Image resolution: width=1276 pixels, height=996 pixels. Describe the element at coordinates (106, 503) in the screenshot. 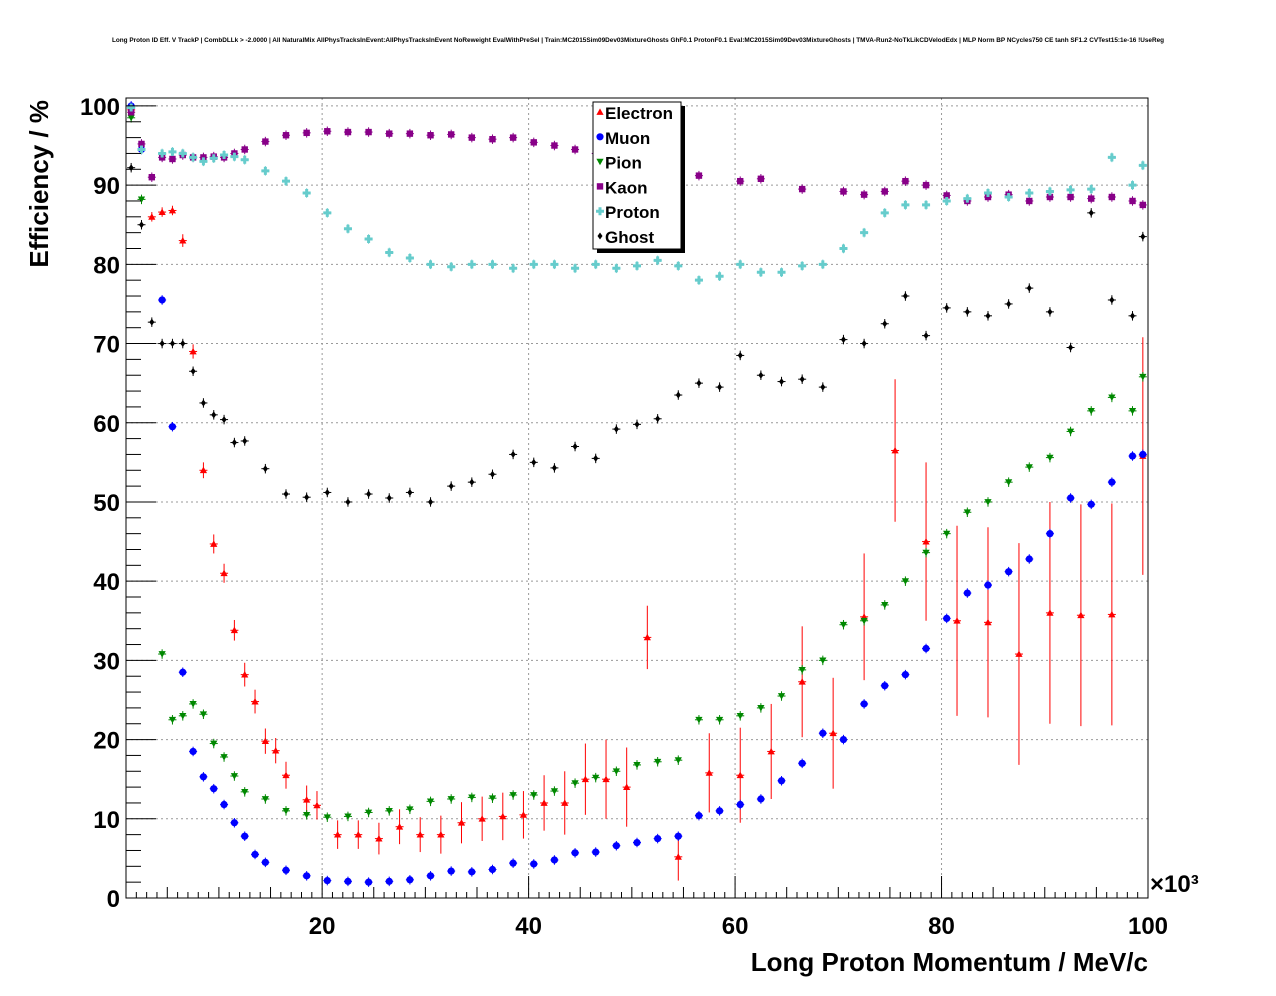

I see `y-tick-label: 50` at that location.